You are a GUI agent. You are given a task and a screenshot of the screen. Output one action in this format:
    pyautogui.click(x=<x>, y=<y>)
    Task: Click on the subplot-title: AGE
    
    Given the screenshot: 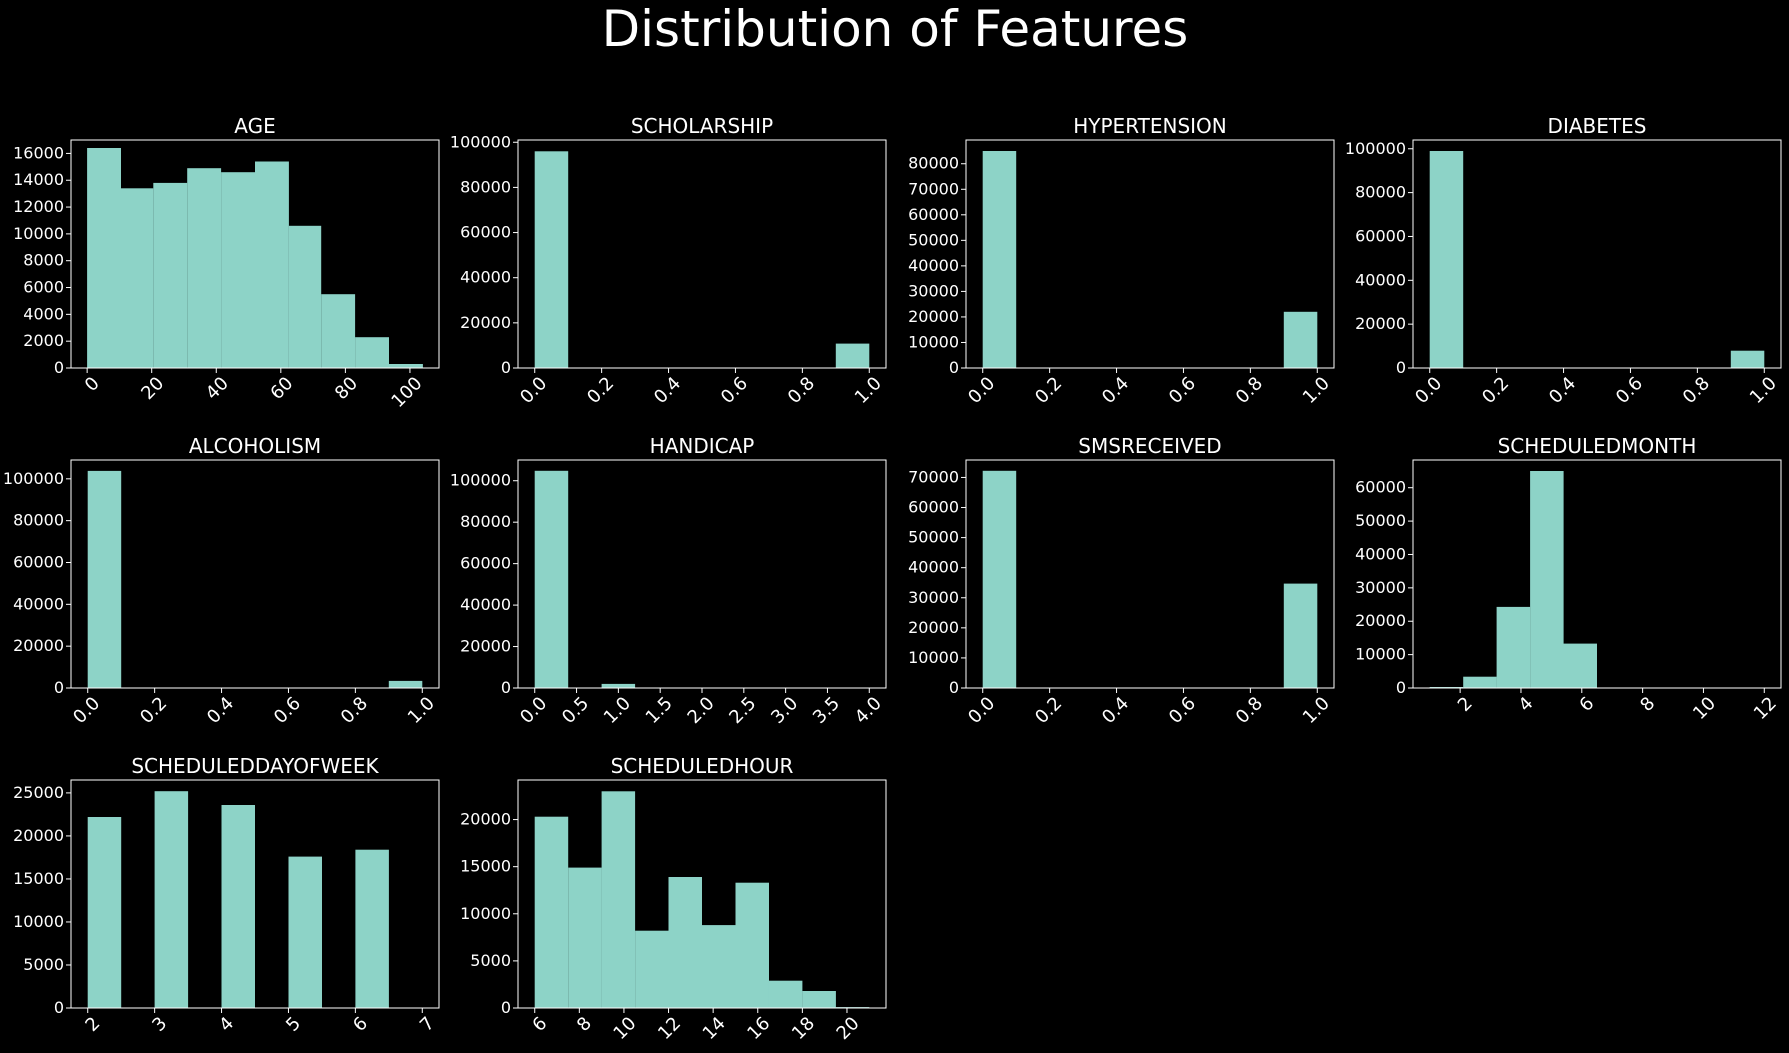 What is the action you would take?
    pyautogui.click(x=254, y=126)
    